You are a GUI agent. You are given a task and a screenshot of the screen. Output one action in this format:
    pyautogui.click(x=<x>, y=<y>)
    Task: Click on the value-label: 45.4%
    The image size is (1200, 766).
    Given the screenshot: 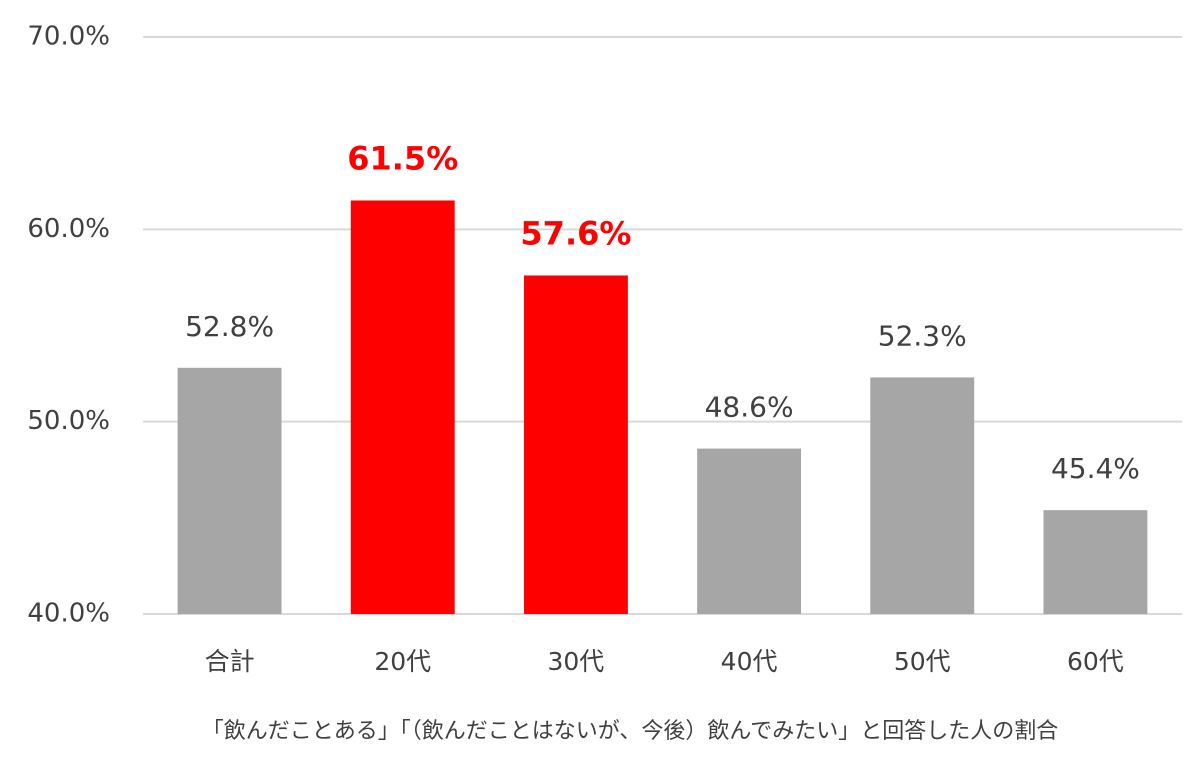 What is the action you would take?
    pyautogui.click(x=1095, y=468)
    